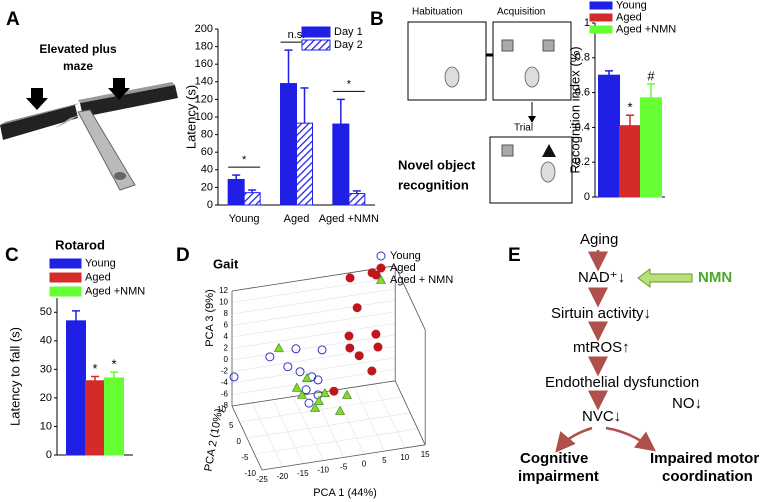  Describe the element at coordinates (297, 219) in the screenshot. I see `x-tick-label: Aged` at that location.